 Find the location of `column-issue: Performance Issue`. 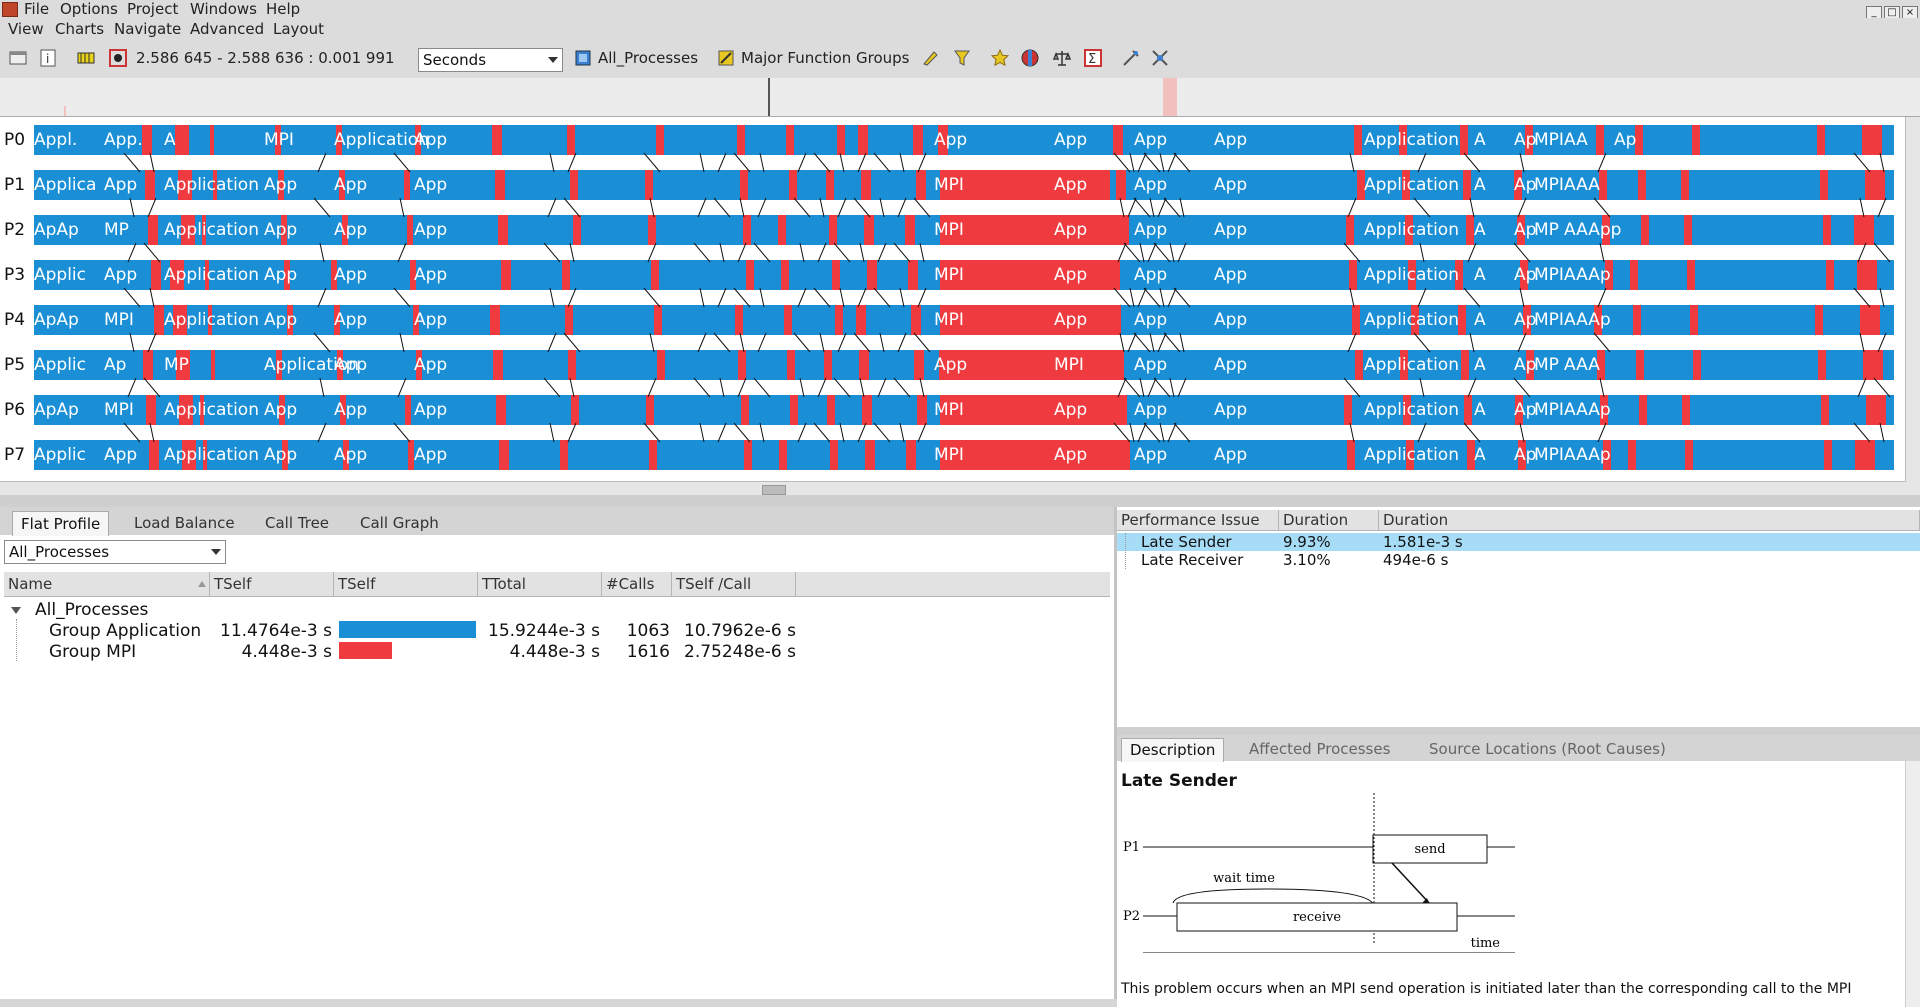

column-issue: Performance Issue is located at coordinates (1198, 520).